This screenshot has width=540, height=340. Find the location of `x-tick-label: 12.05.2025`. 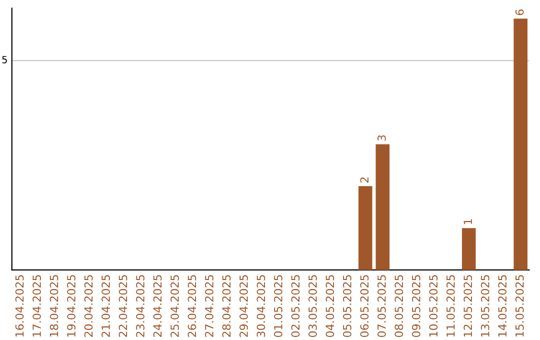

x-tick-label: 12.05.2025 is located at coordinates (468, 306).